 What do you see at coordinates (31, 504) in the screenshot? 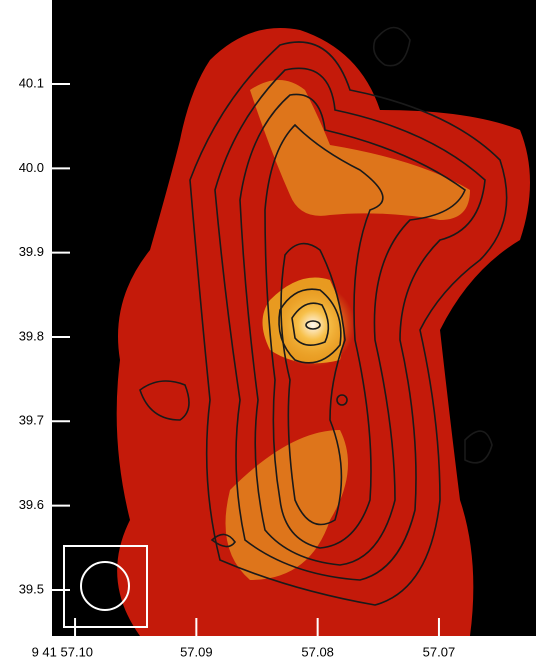
I see `y-tick-label: 39.6` at bounding box center [31, 504].